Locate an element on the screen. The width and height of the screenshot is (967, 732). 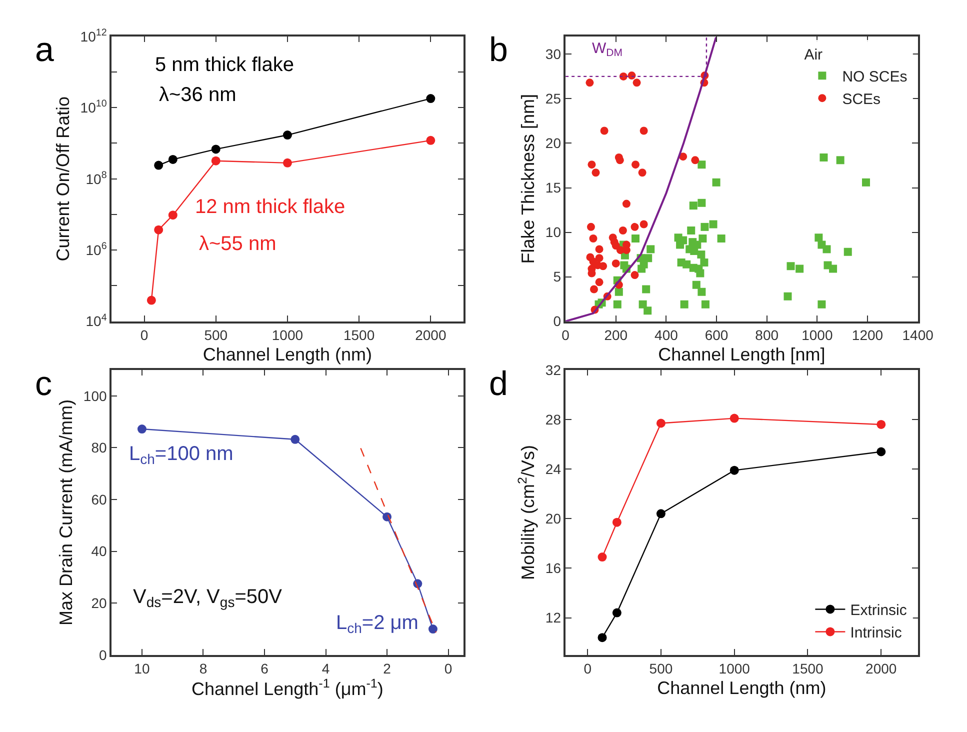
y-axis-title: Max Drain Current (mA/mm) is located at coordinates (66, 512).